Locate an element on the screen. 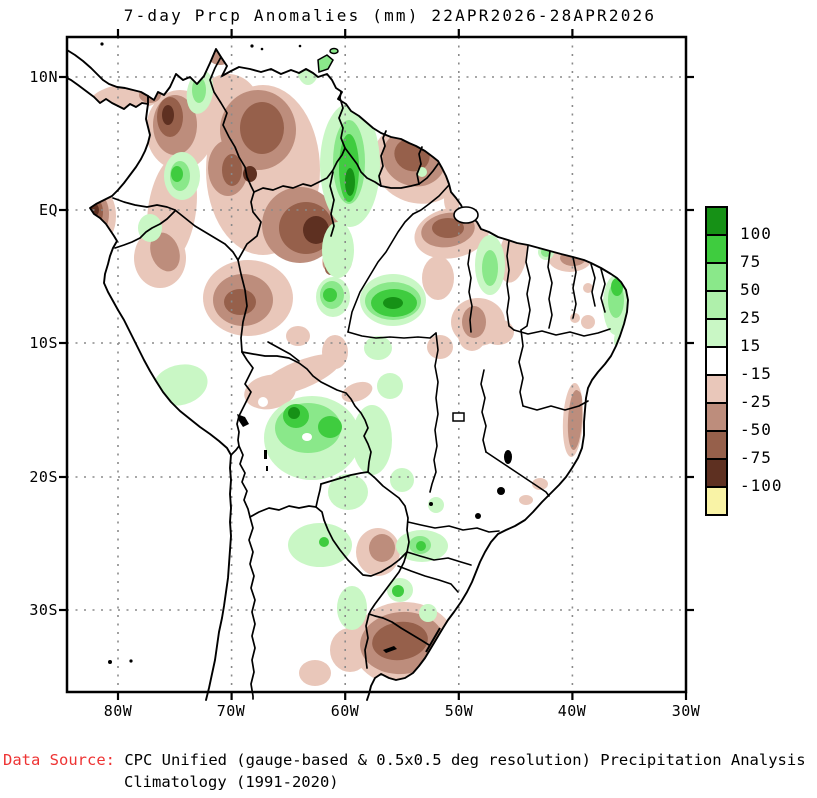  anomaly-layer-darkbrown is located at coordinates (210, 174).